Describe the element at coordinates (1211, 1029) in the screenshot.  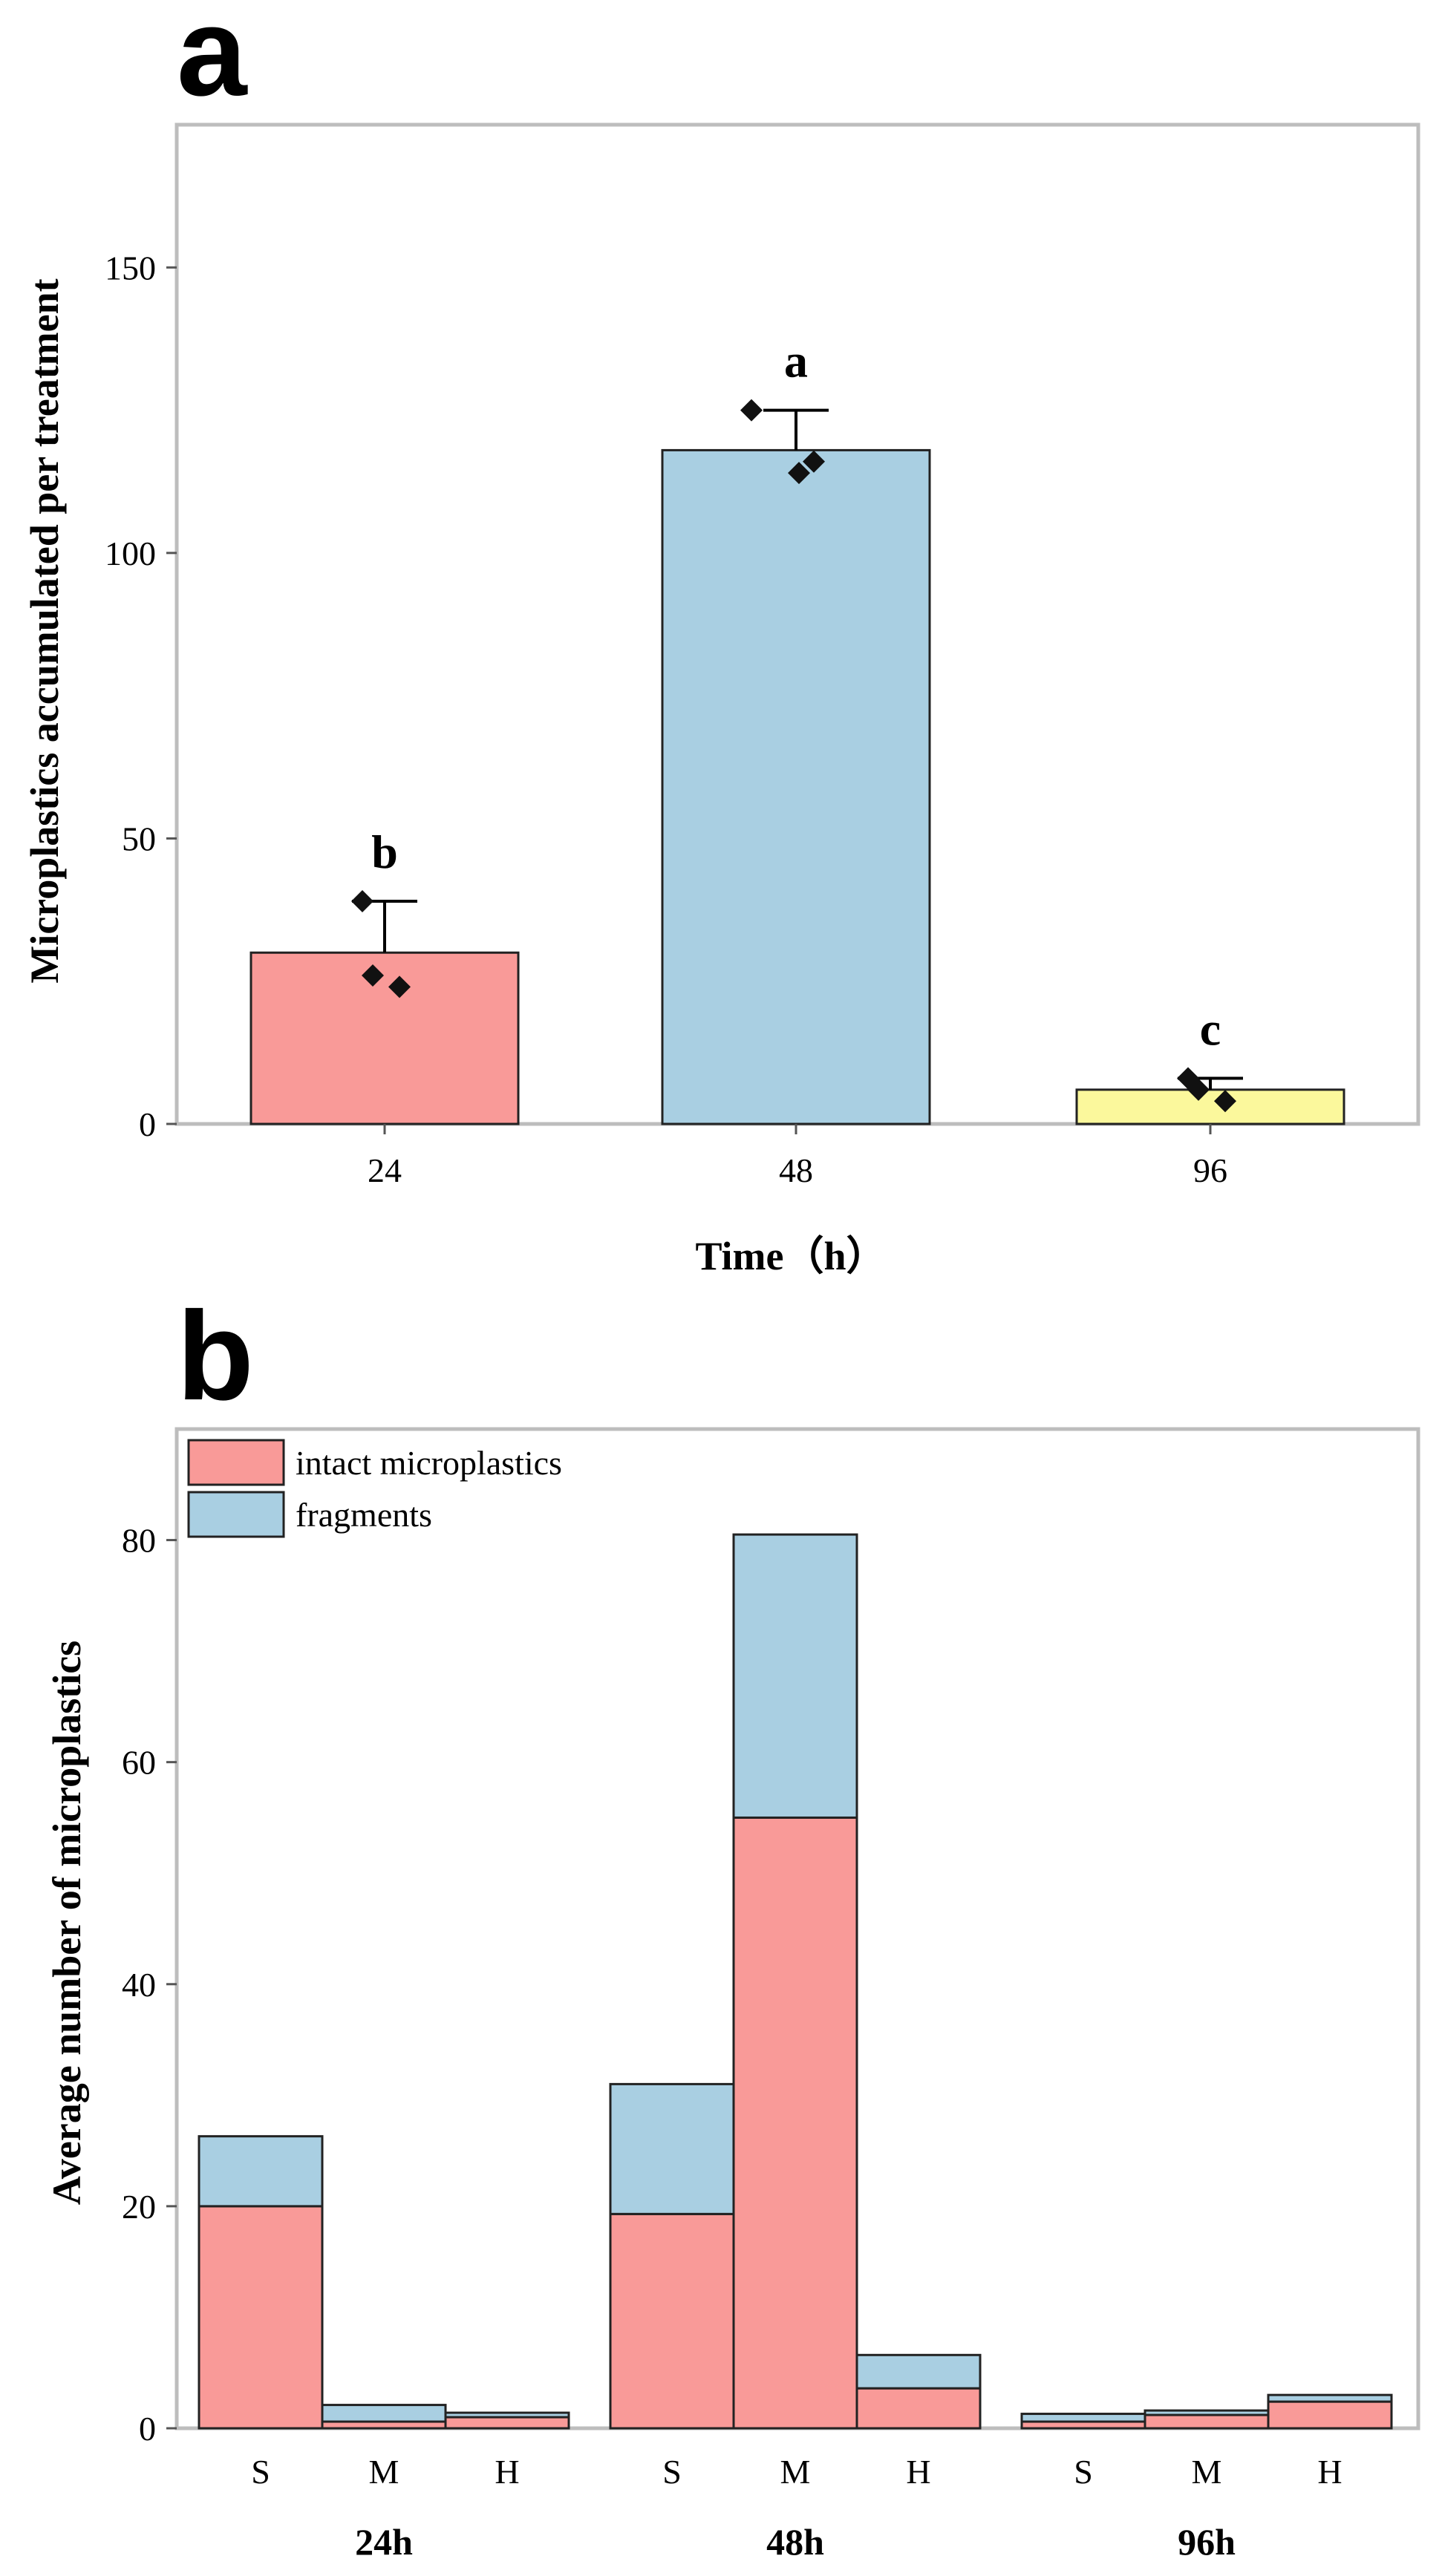
I see `significance-label-96h: c` at that location.